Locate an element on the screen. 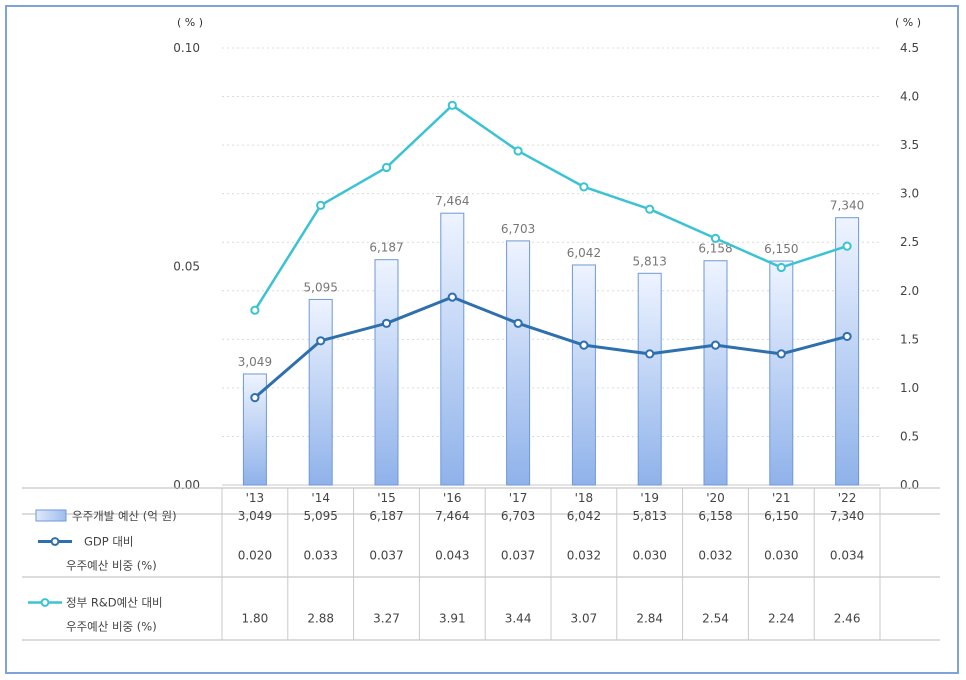 Image resolution: width=966 pixels, height=680 pixels. left-tick-label: 0.05 is located at coordinates (186, 267).